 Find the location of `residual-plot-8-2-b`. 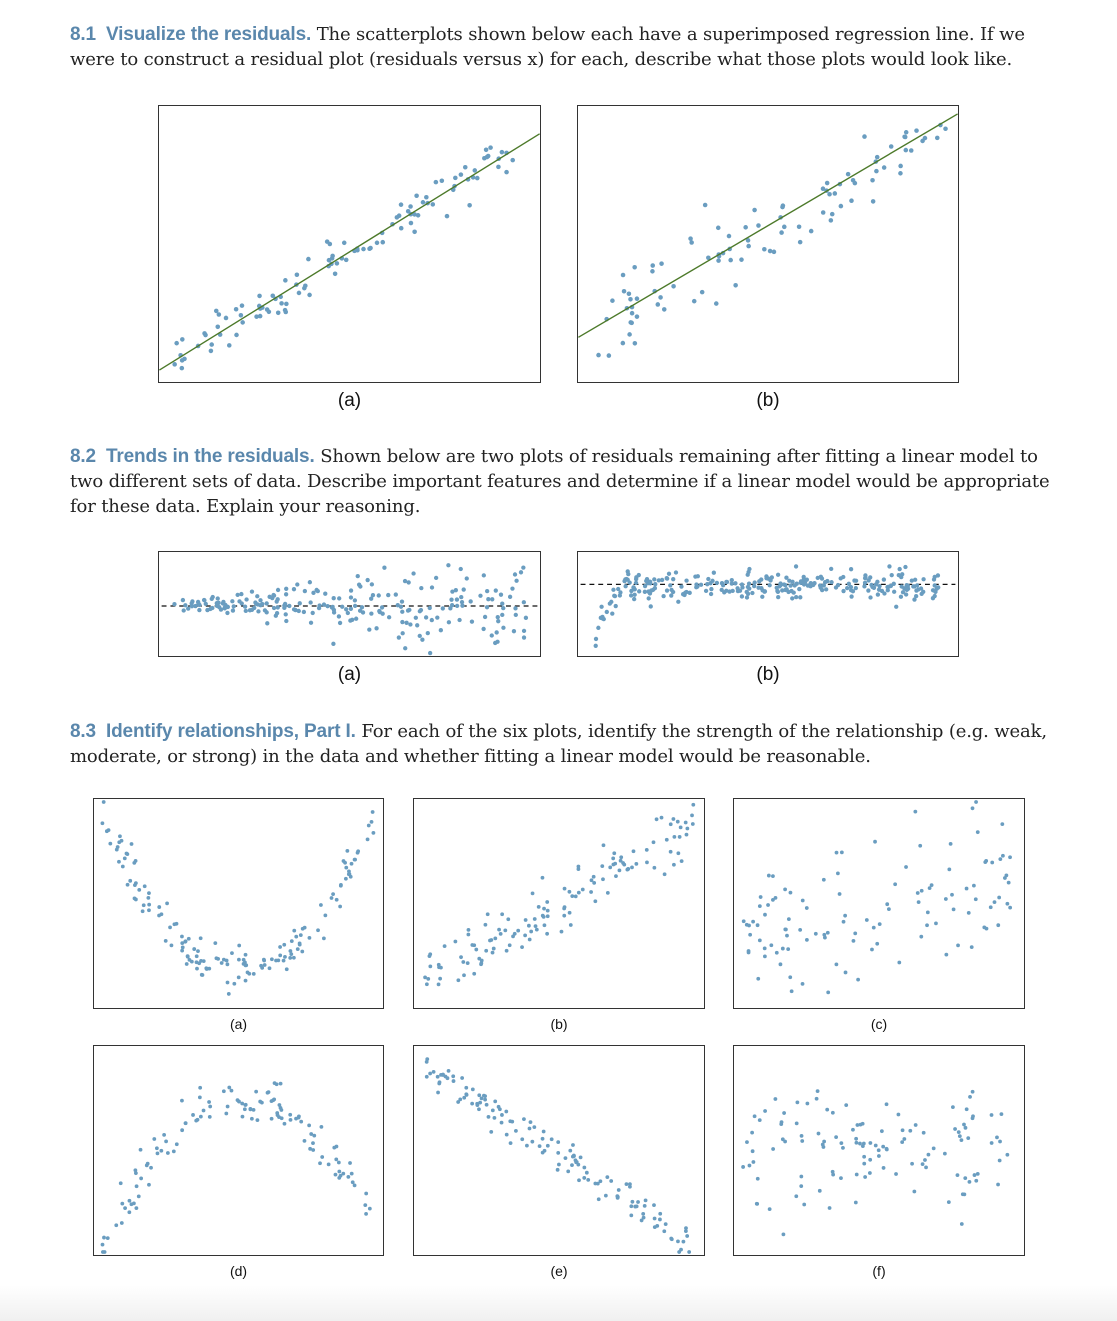

residual-plot-8-2-b is located at coordinates (768, 604).